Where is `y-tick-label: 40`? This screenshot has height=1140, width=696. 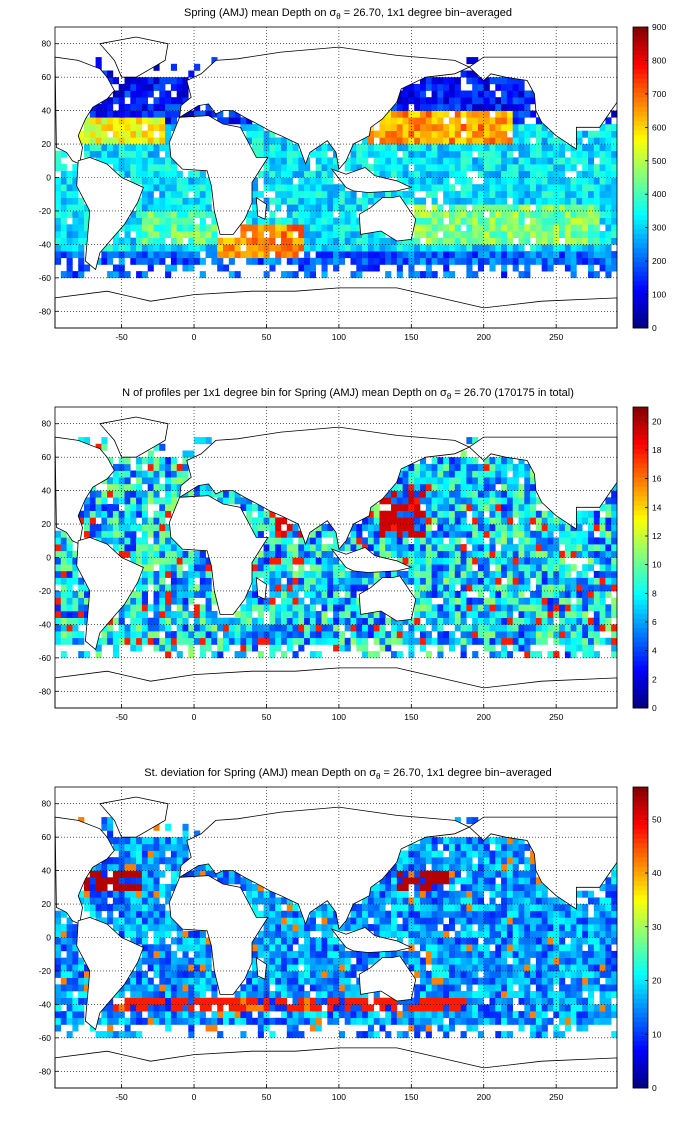 y-tick-label: 40 is located at coordinates (47, 491).